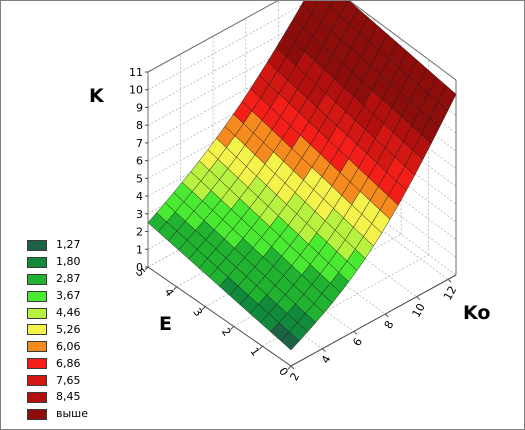 This screenshot has width=525, height=430. Describe the element at coordinates (68, 279) in the screenshot. I see `legend-label: 2,87` at that location.